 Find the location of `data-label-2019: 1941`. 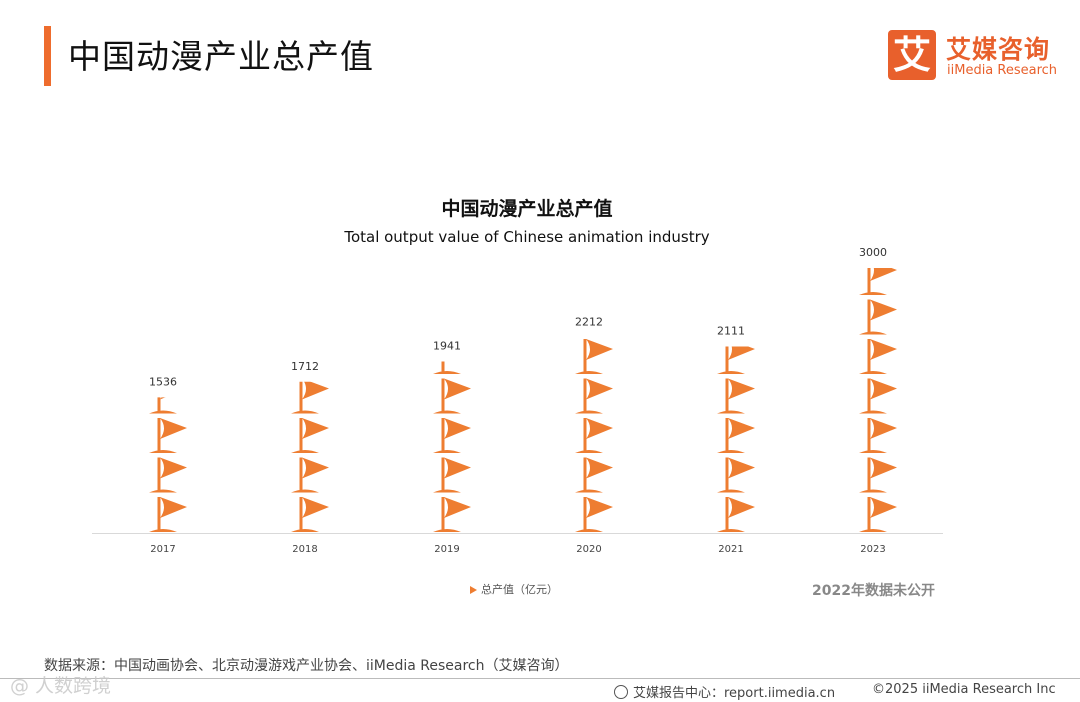

data-label-2019: 1941 is located at coordinates (447, 346).